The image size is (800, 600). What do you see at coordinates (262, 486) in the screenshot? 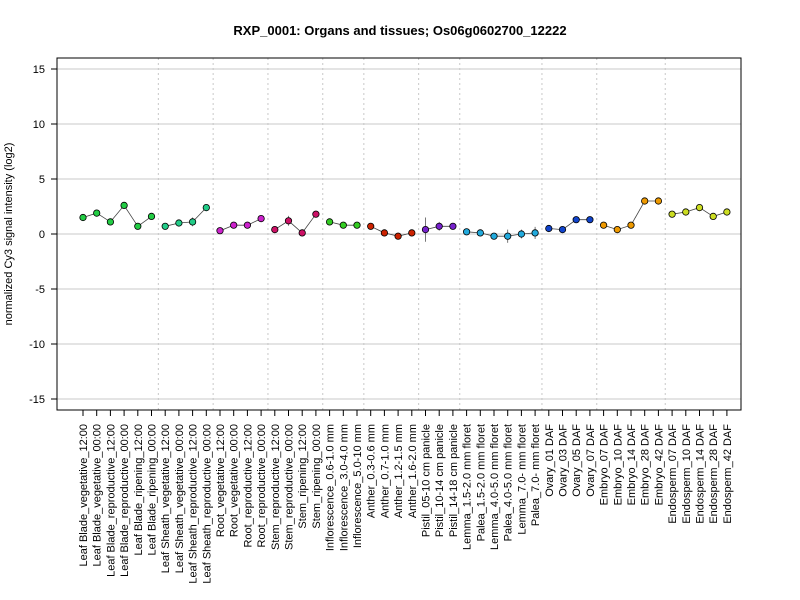
I see `x-tick-label: Root_reproductive_00:00` at bounding box center [262, 486].